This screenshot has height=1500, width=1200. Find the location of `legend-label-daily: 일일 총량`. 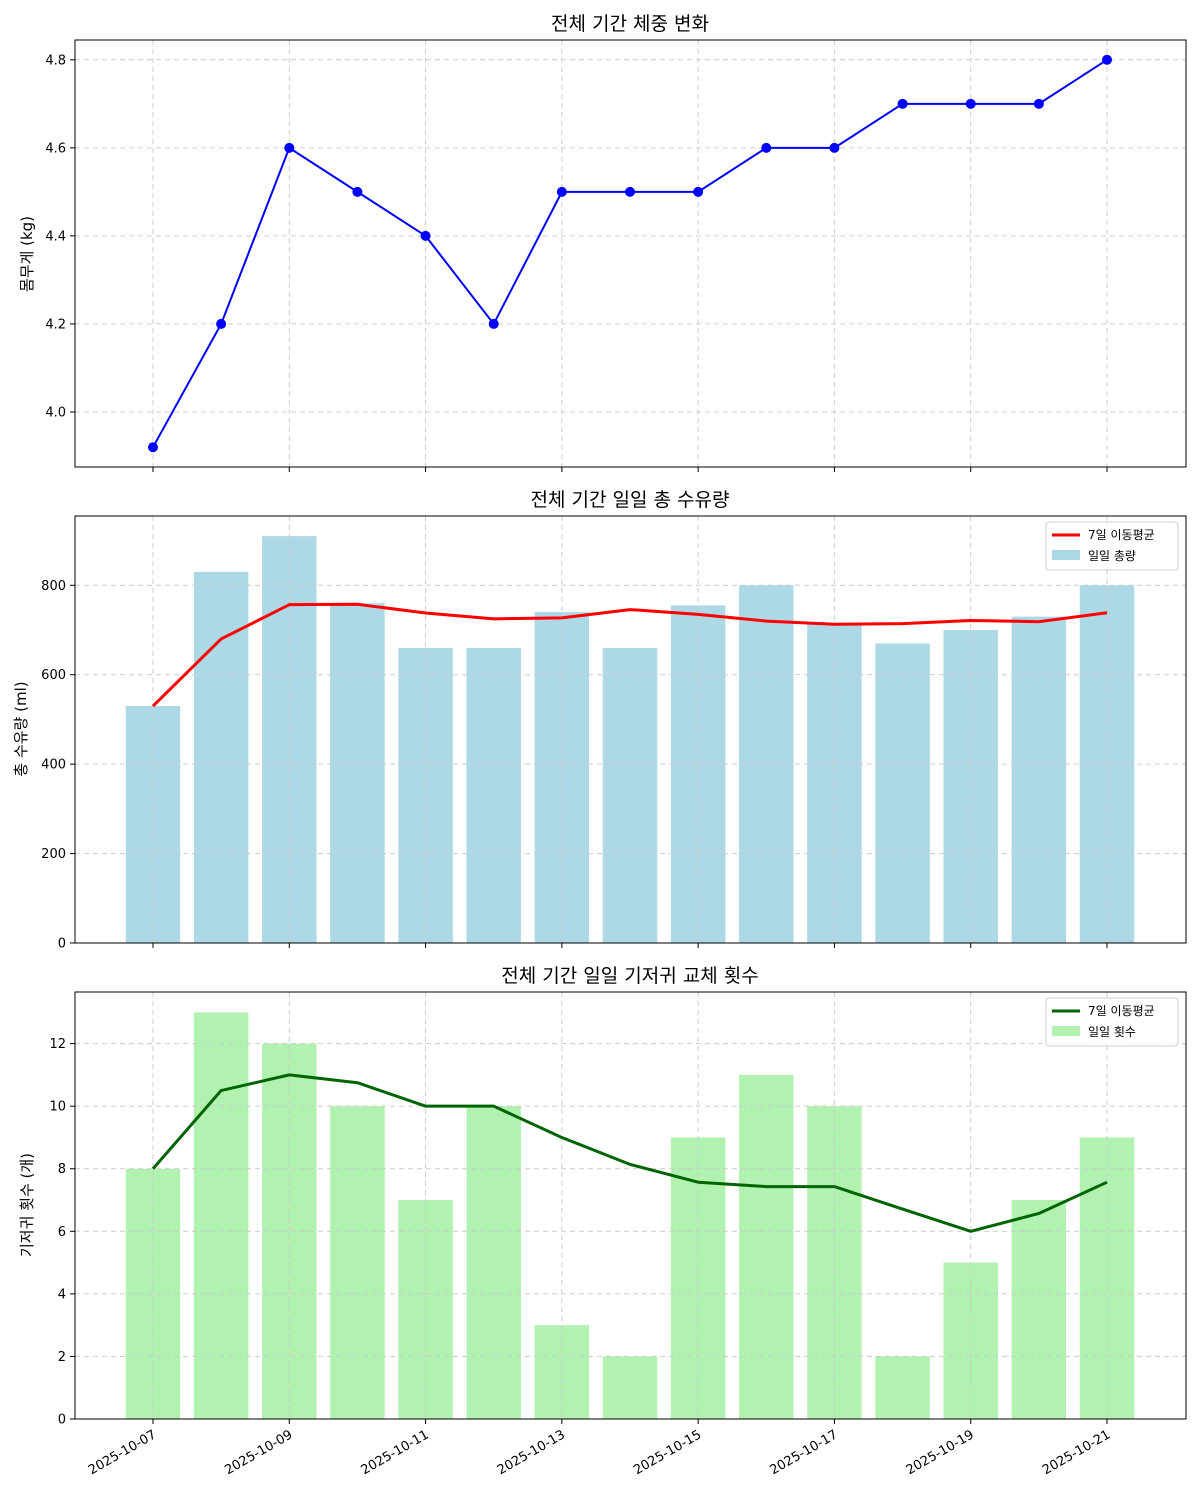

legend-label-daily: 일일 총량 is located at coordinates (1112, 556).